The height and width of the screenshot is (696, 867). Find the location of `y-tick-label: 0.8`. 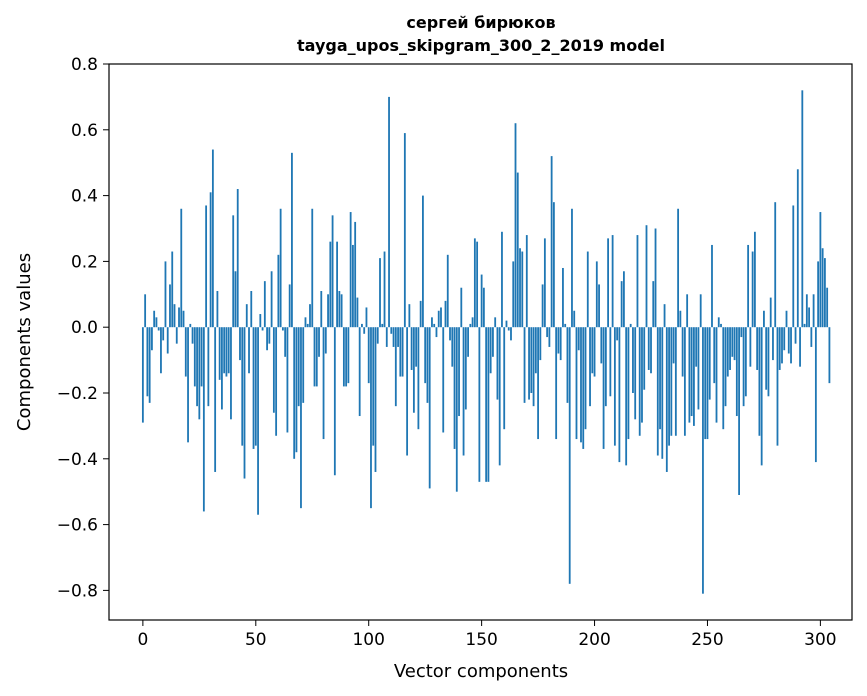

y-tick-label: 0.8 is located at coordinates (84, 65).